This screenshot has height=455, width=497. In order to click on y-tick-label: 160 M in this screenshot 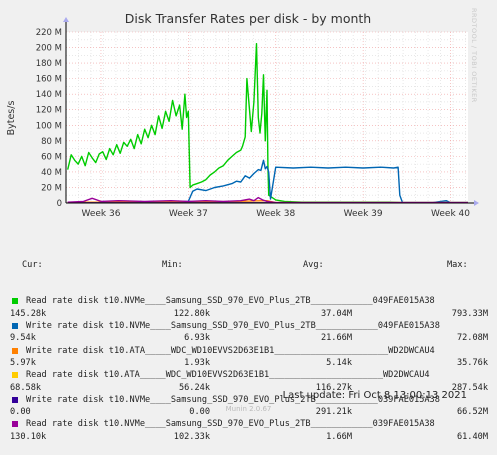, I will do `click(49, 80)`.